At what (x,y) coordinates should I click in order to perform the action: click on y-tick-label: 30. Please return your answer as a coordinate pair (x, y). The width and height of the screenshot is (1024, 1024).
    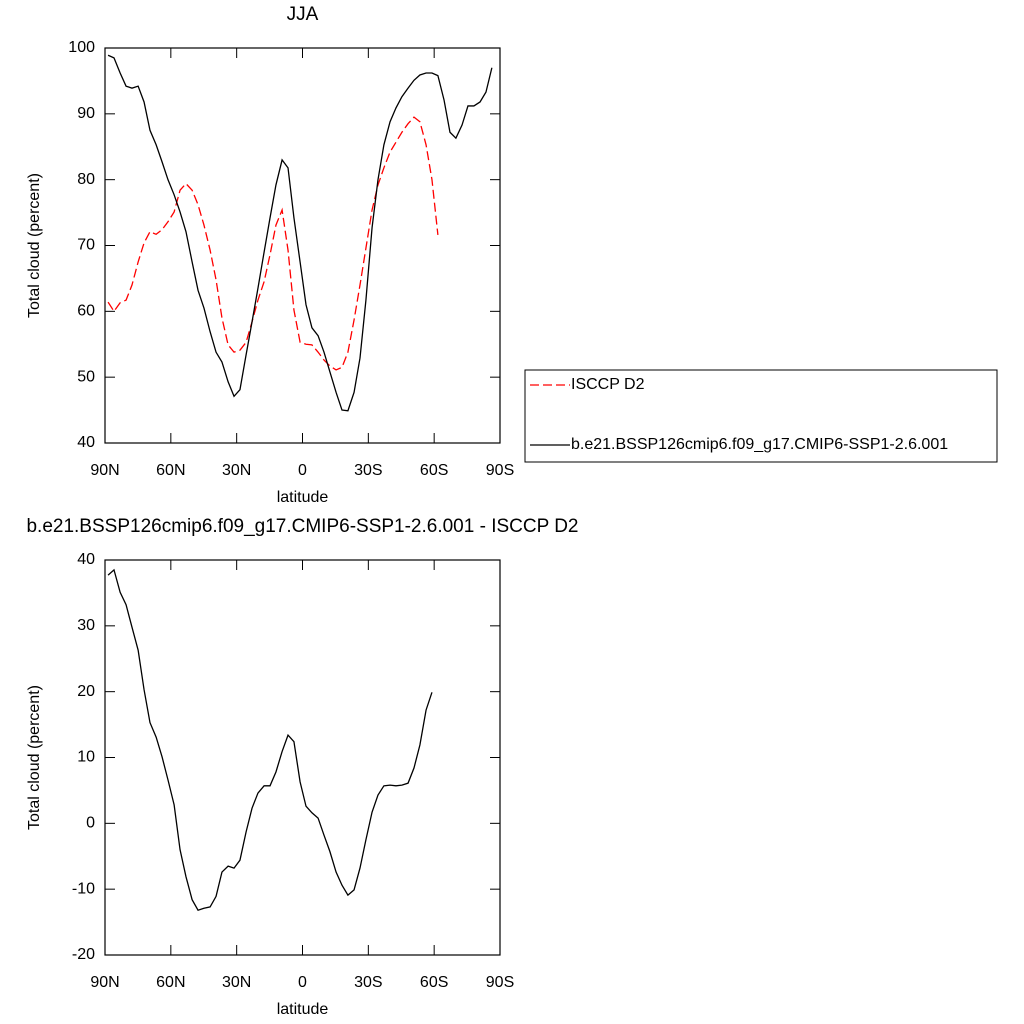
    Looking at the image, I should click on (86, 625).